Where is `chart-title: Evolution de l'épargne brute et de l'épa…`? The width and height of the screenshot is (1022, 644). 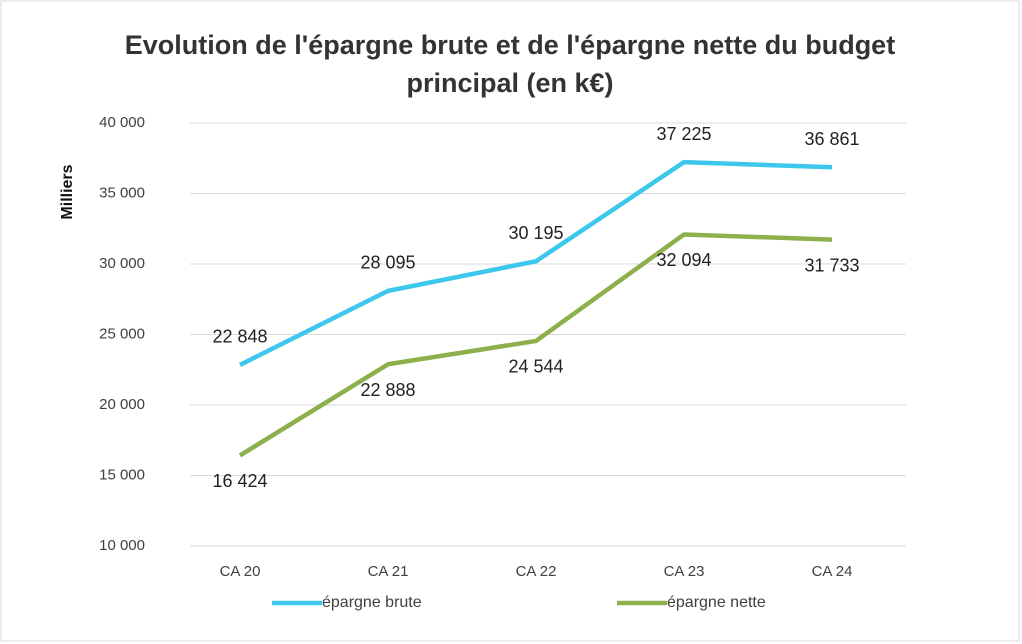
chart-title: Evolution de l'épargne brute et de l'épa… is located at coordinates (510, 64).